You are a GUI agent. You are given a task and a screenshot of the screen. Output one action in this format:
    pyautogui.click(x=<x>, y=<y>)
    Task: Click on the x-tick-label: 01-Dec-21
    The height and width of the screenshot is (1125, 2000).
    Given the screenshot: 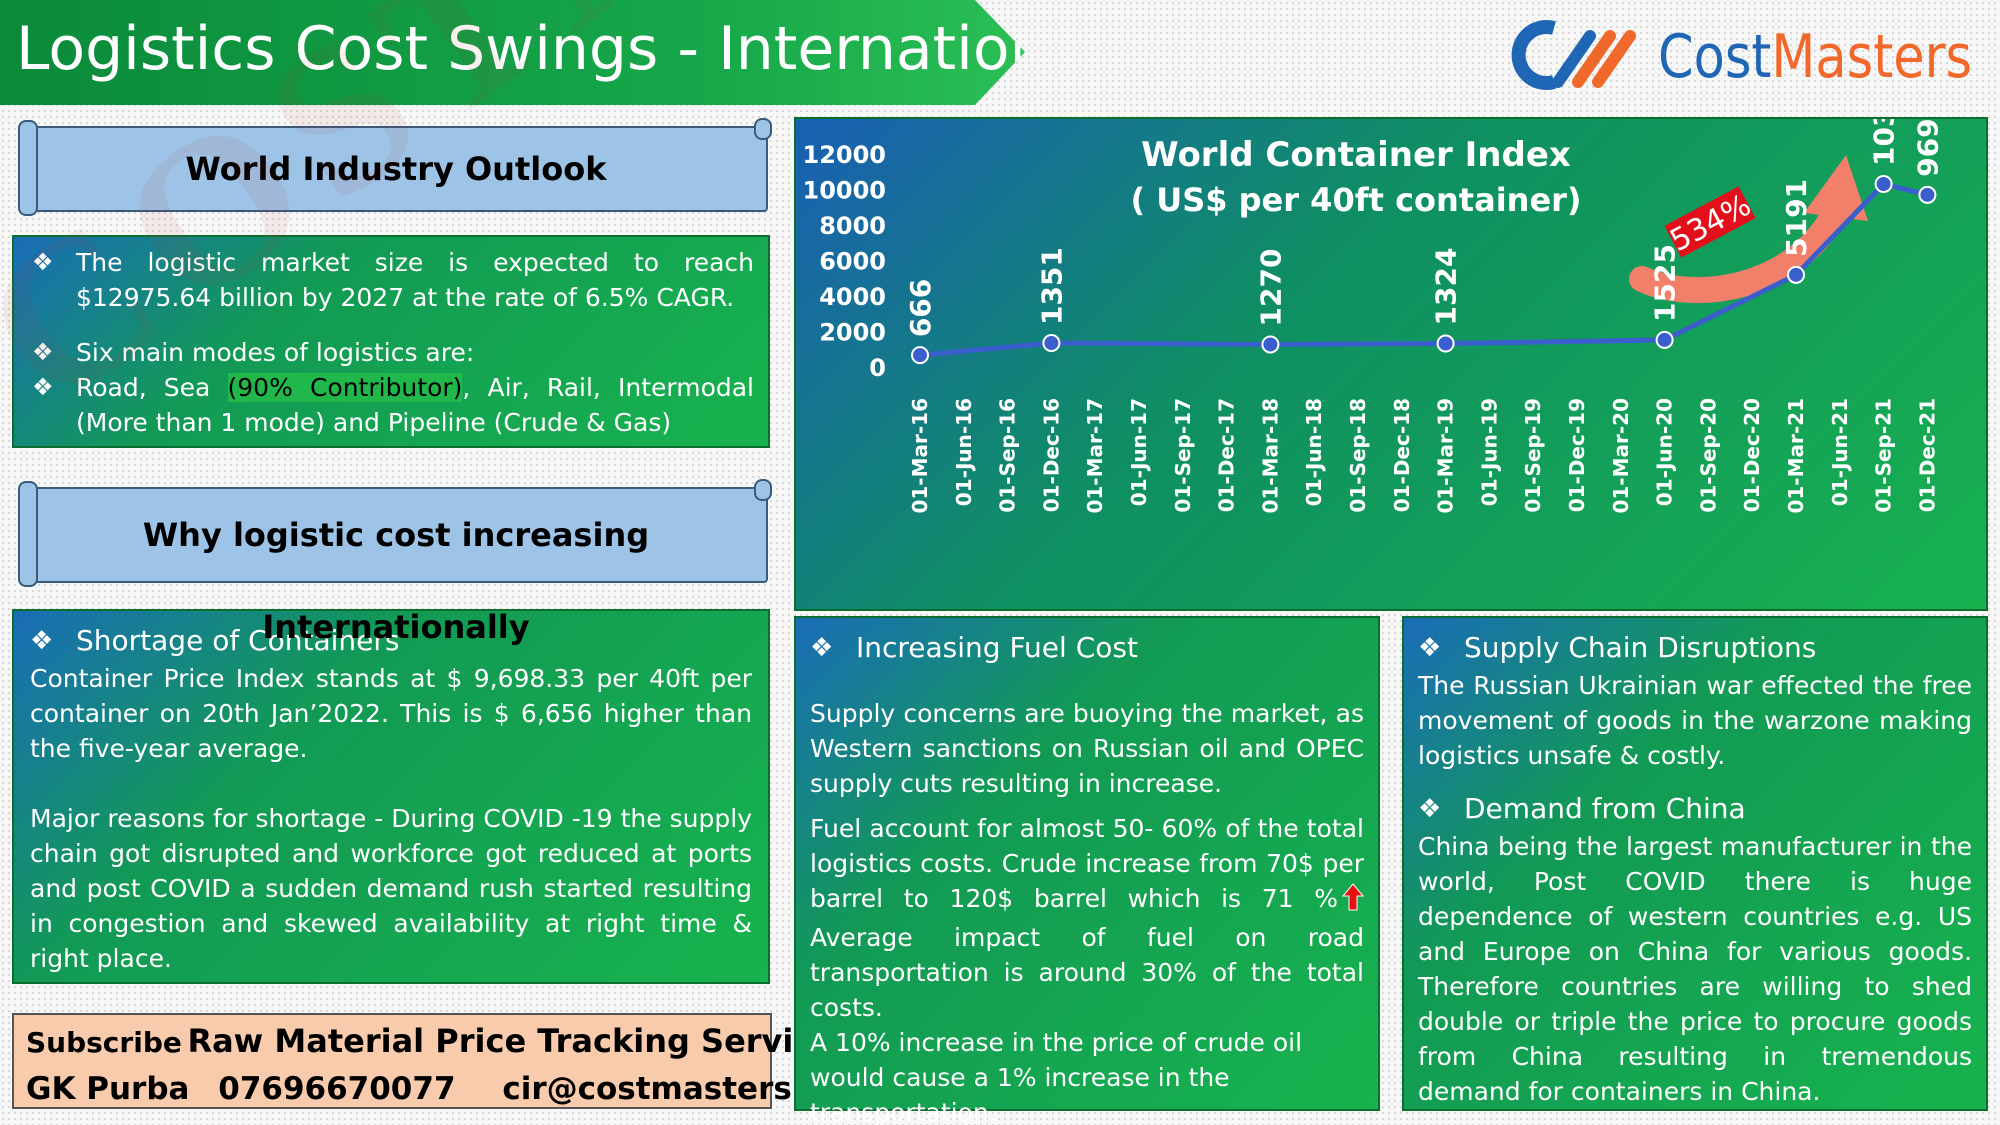 What is the action you would take?
    pyautogui.click(x=1927, y=455)
    